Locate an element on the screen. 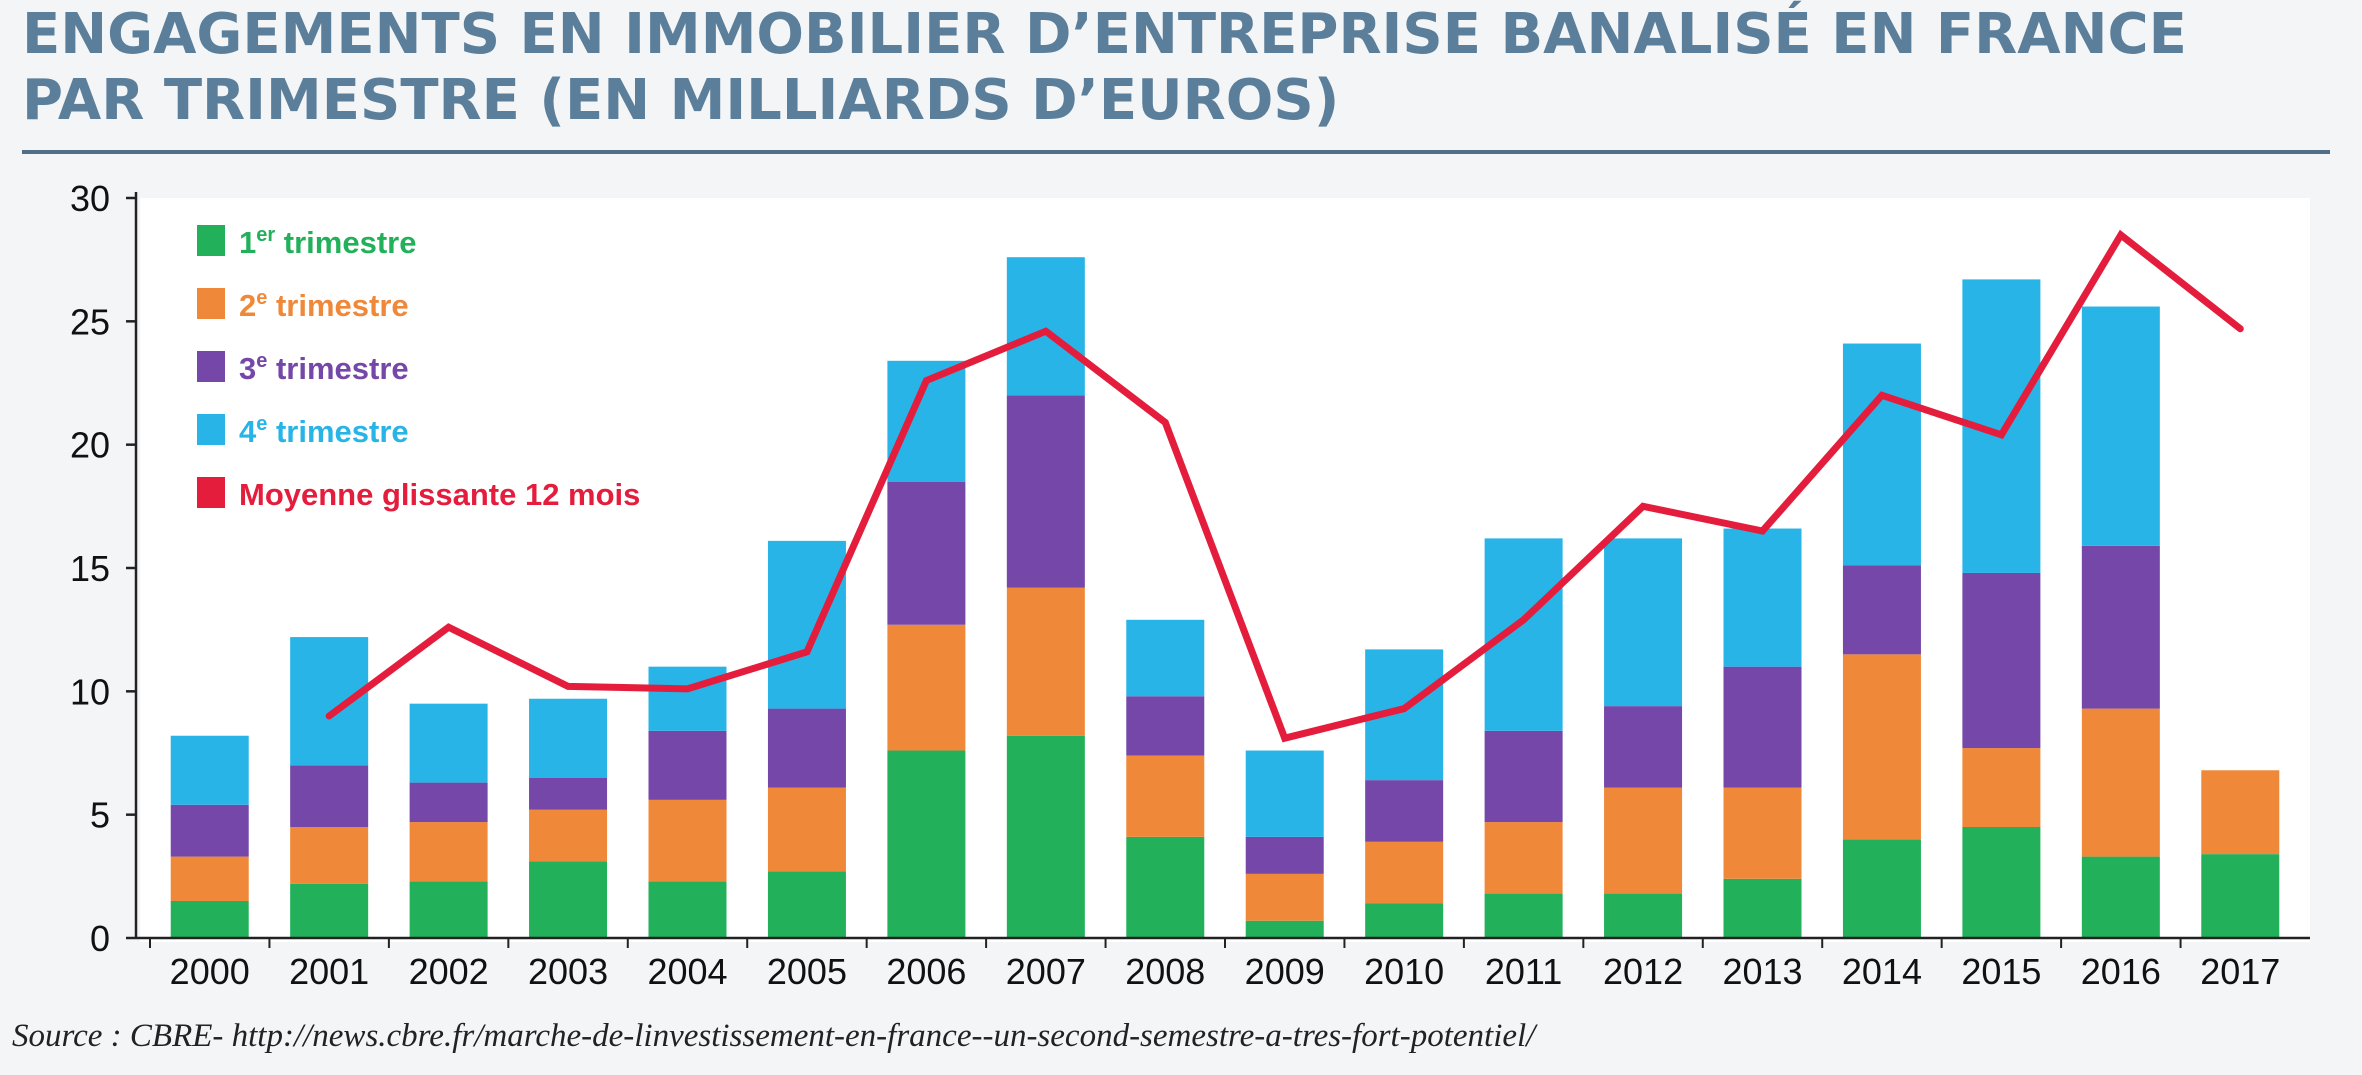 This screenshot has width=2362, height=1075. bar-2005-q2 is located at coordinates (806, 829).